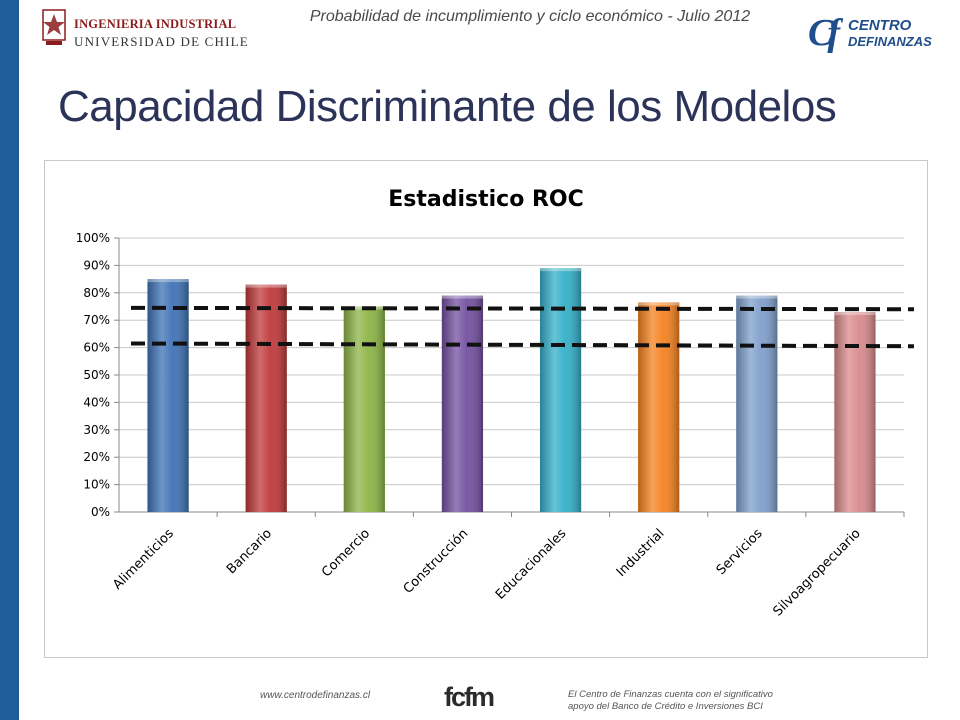 Image resolution: width=960 pixels, height=720 pixels. I want to click on bar-industrial, so click(659, 407).